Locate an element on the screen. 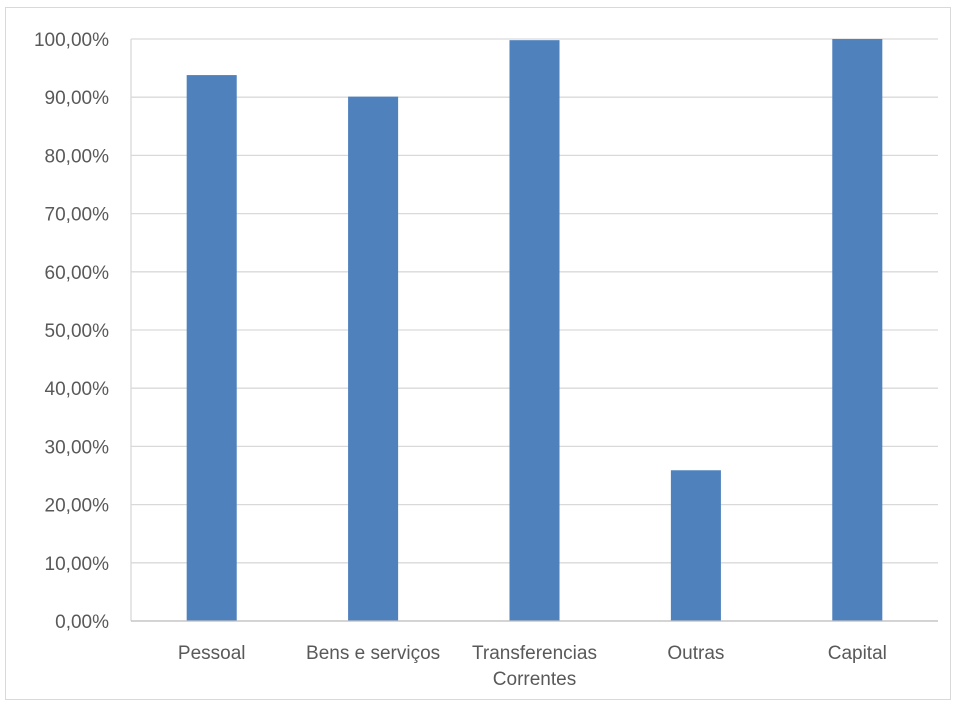  y-tick-label: 0,00% is located at coordinates (82, 622).